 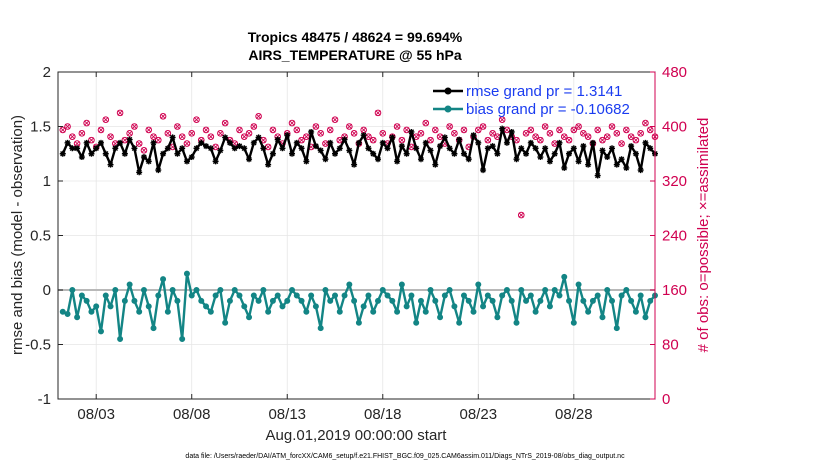 What do you see at coordinates (357, 435) in the screenshot?
I see `x-axis-label: Aug.01,2019 00:00:00 start` at bounding box center [357, 435].